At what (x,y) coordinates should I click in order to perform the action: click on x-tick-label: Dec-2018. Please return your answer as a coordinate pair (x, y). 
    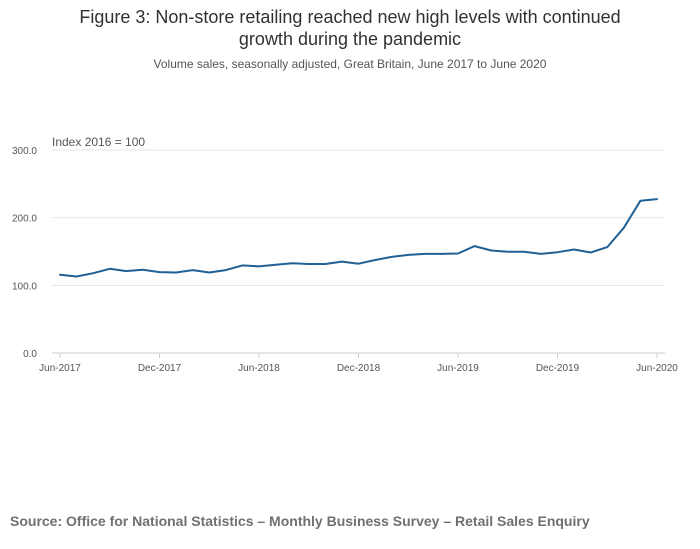
    Looking at the image, I should click on (359, 368).